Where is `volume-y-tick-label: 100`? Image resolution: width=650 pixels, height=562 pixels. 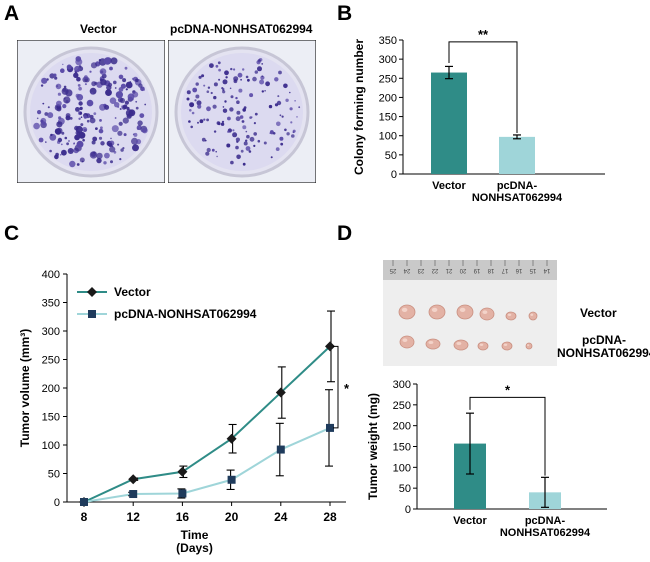 volume-y-tick-label: 100 is located at coordinates (51, 446).